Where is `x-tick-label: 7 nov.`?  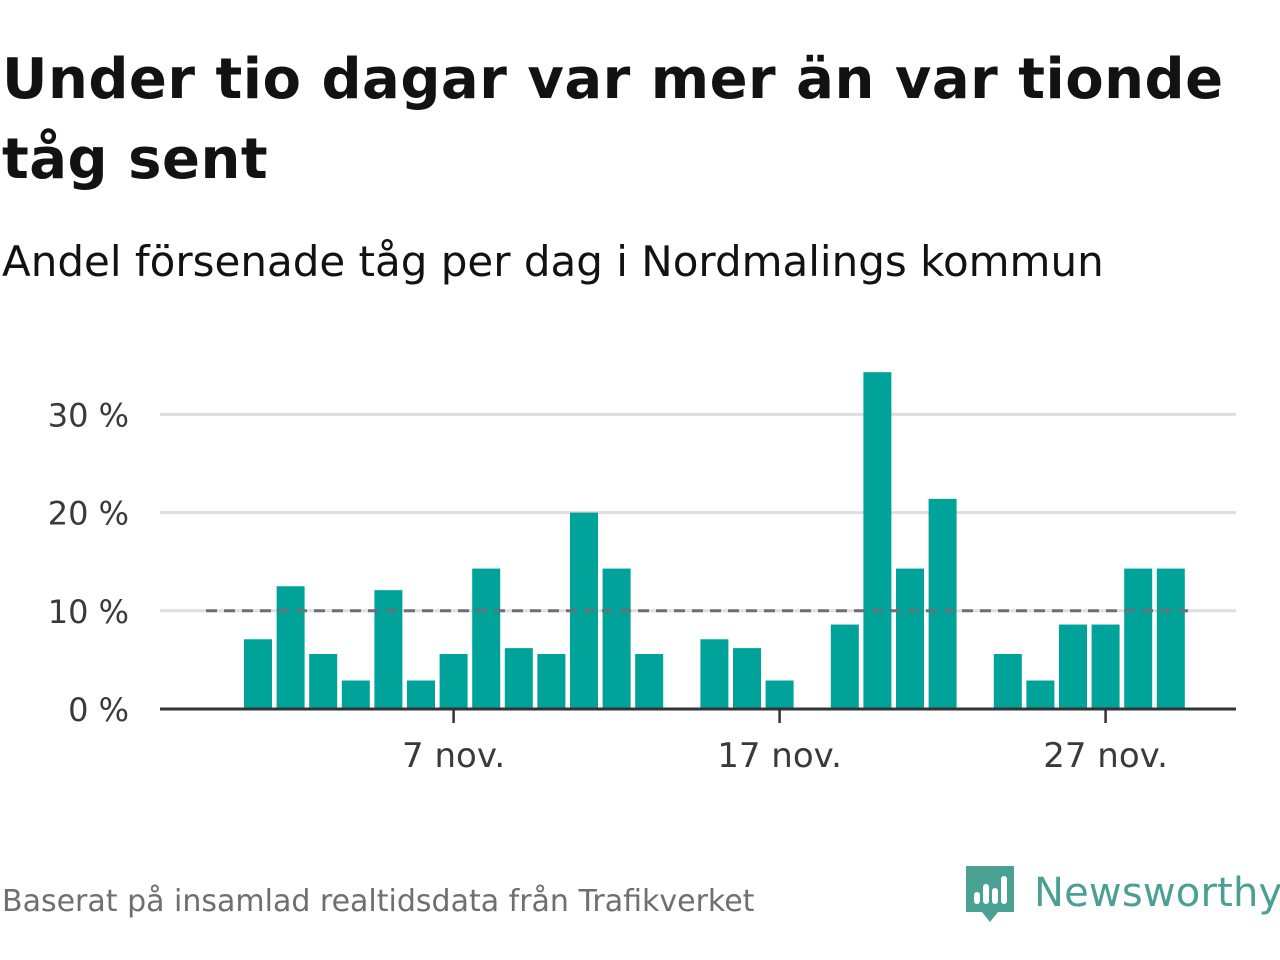 x-tick-label: 7 nov. is located at coordinates (453, 756).